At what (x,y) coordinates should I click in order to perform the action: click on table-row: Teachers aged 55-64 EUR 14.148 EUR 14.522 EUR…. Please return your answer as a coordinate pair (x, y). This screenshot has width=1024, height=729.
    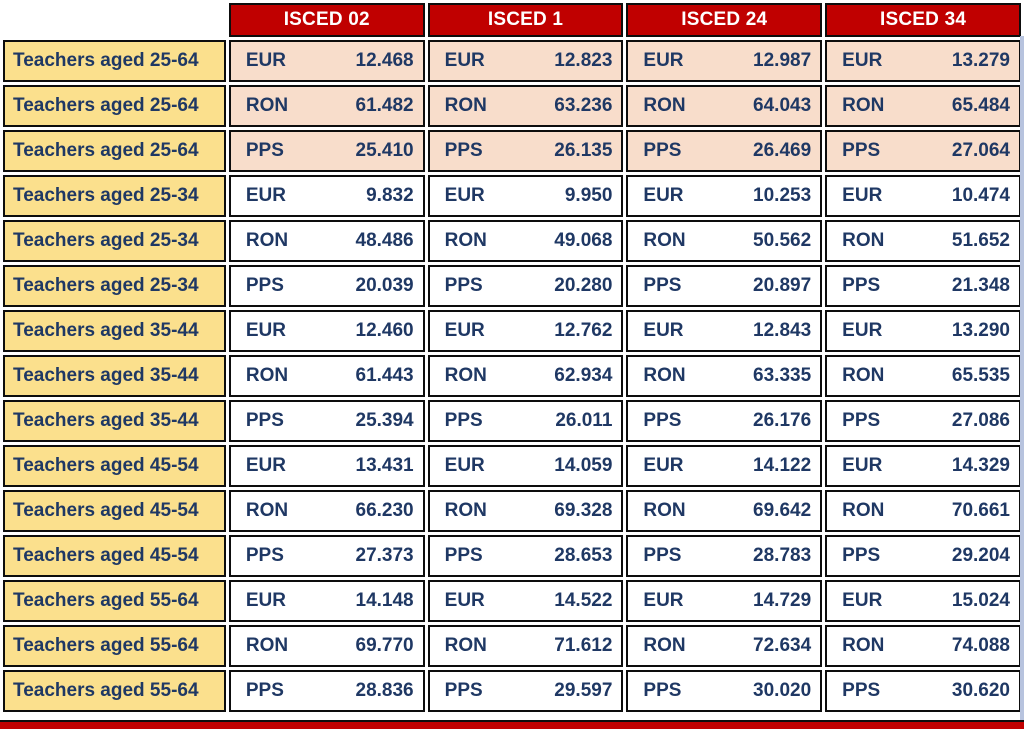
    Looking at the image, I should click on (512, 601).